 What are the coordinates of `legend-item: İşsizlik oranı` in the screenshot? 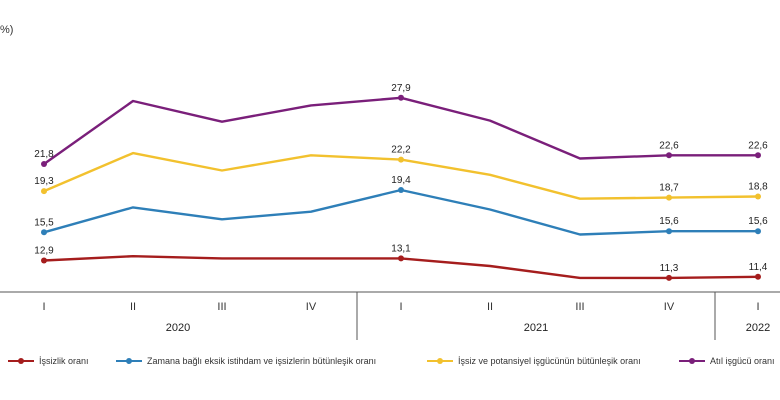 It's located at (48, 361).